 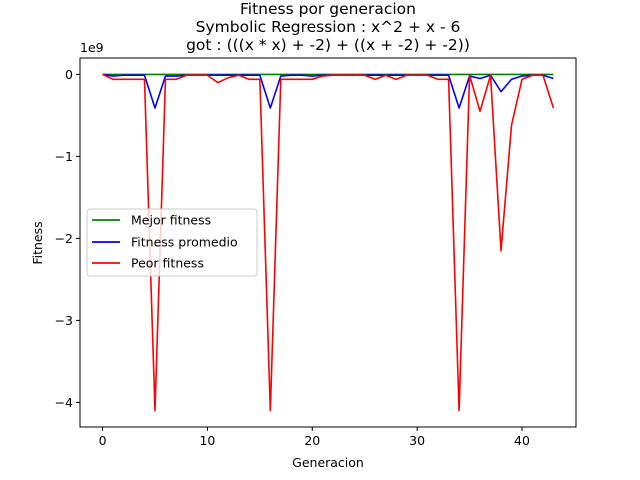 What do you see at coordinates (328, 462) in the screenshot?
I see `x-axis-label: Generacion` at bounding box center [328, 462].